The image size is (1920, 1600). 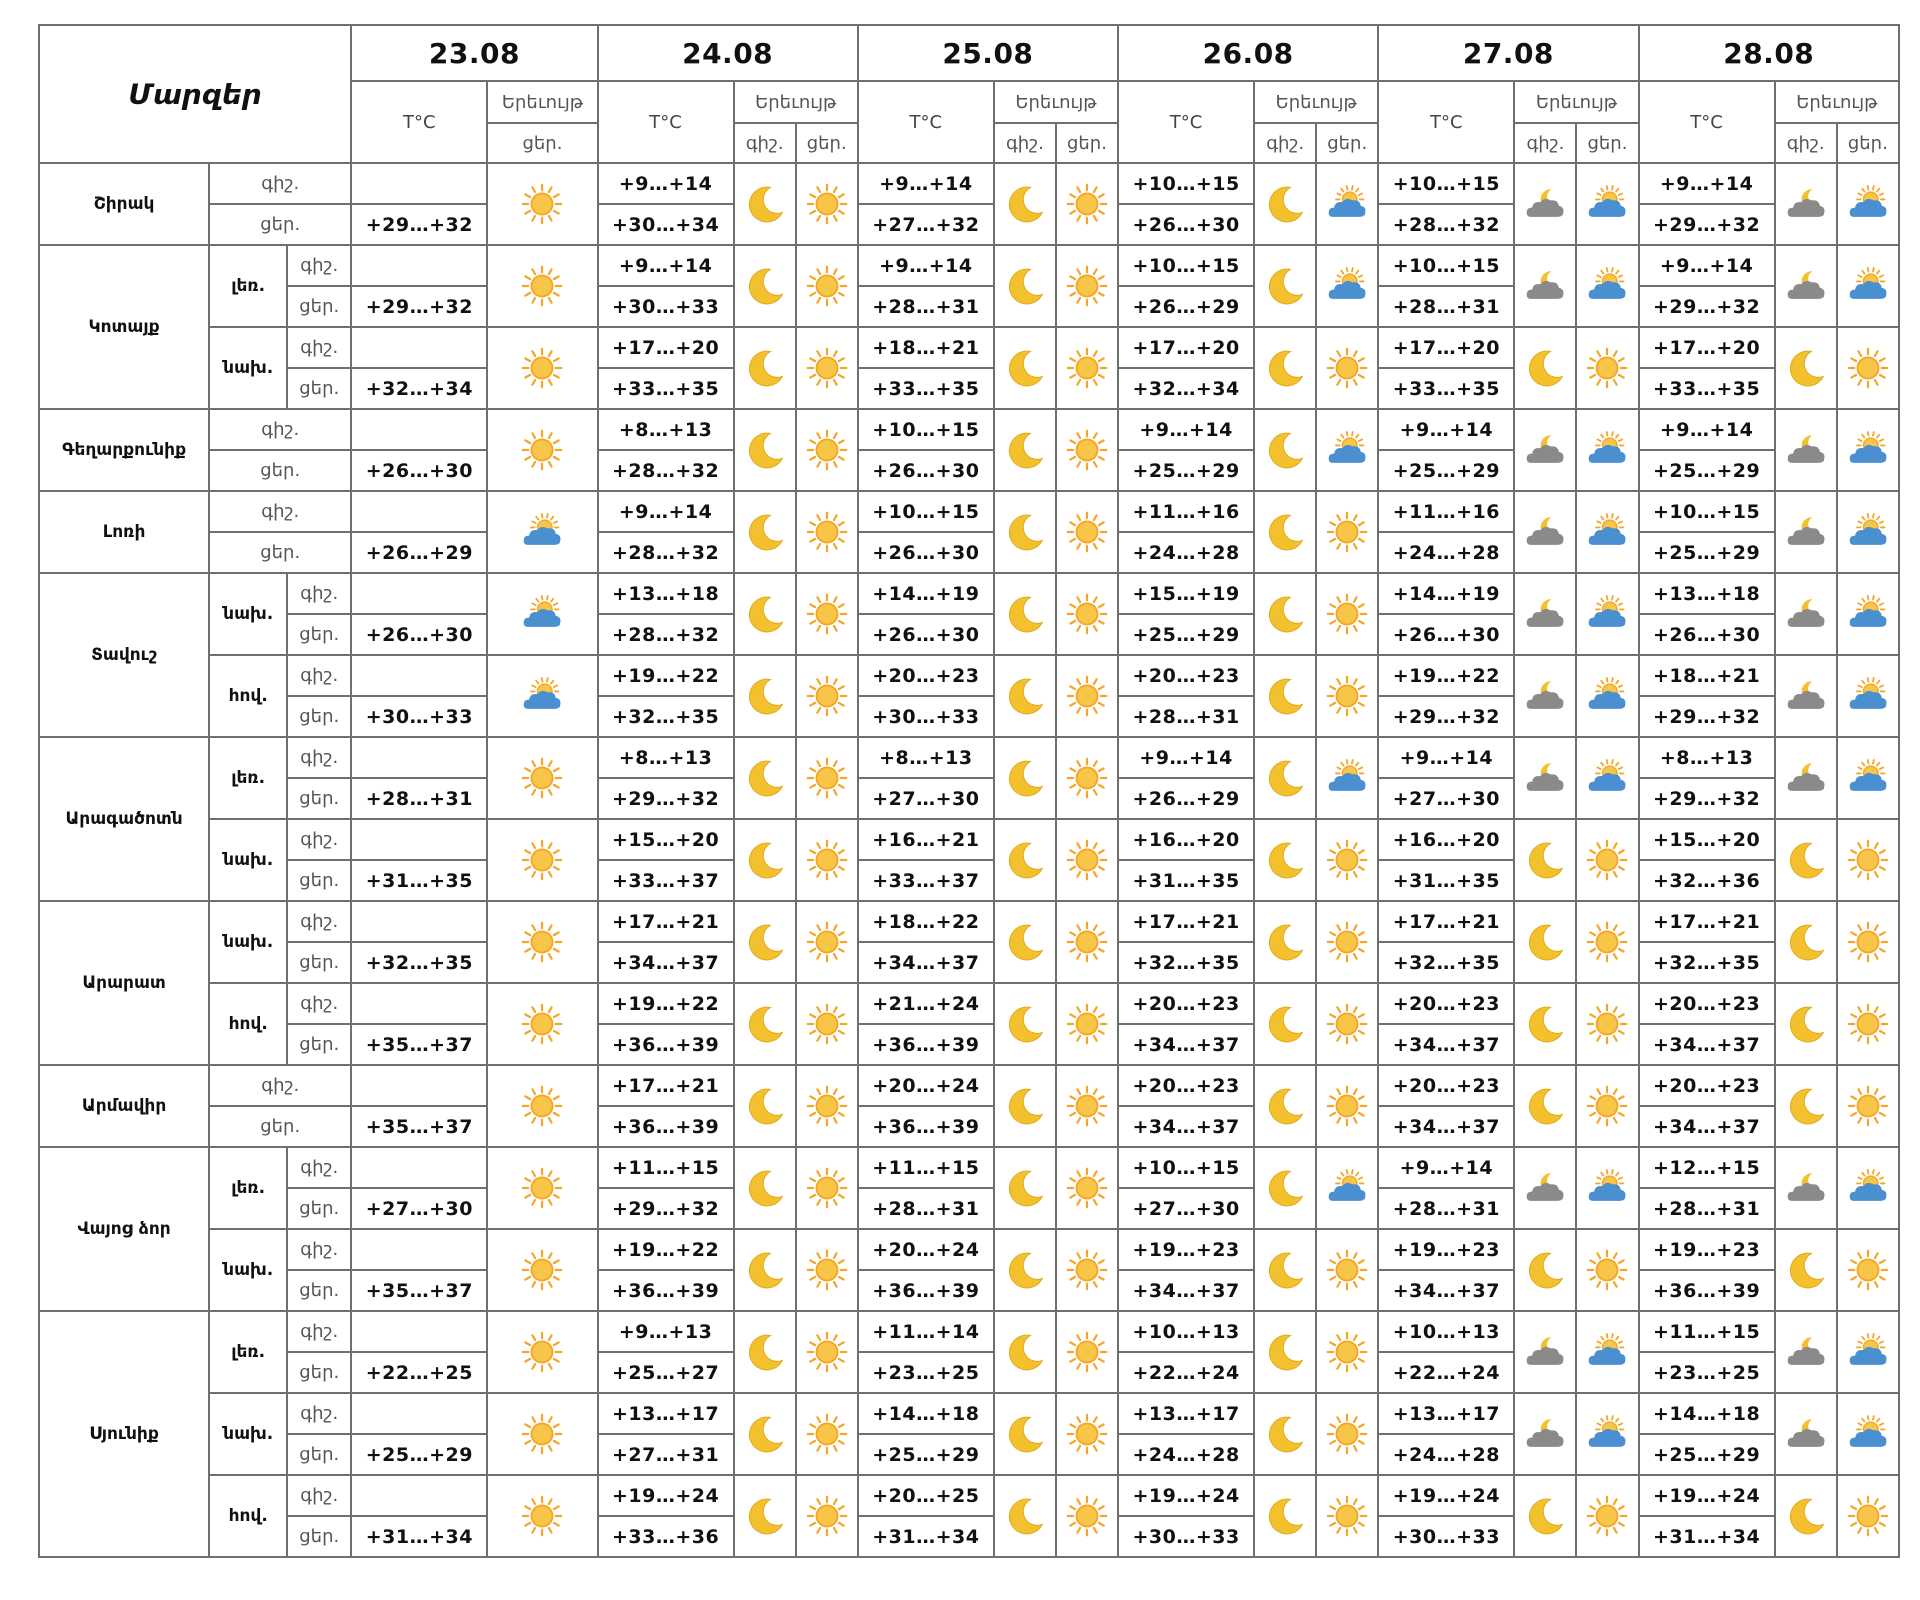 What do you see at coordinates (1446, 1249) in the screenshot?
I see `night-temperature: +19…+23` at bounding box center [1446, 1249].